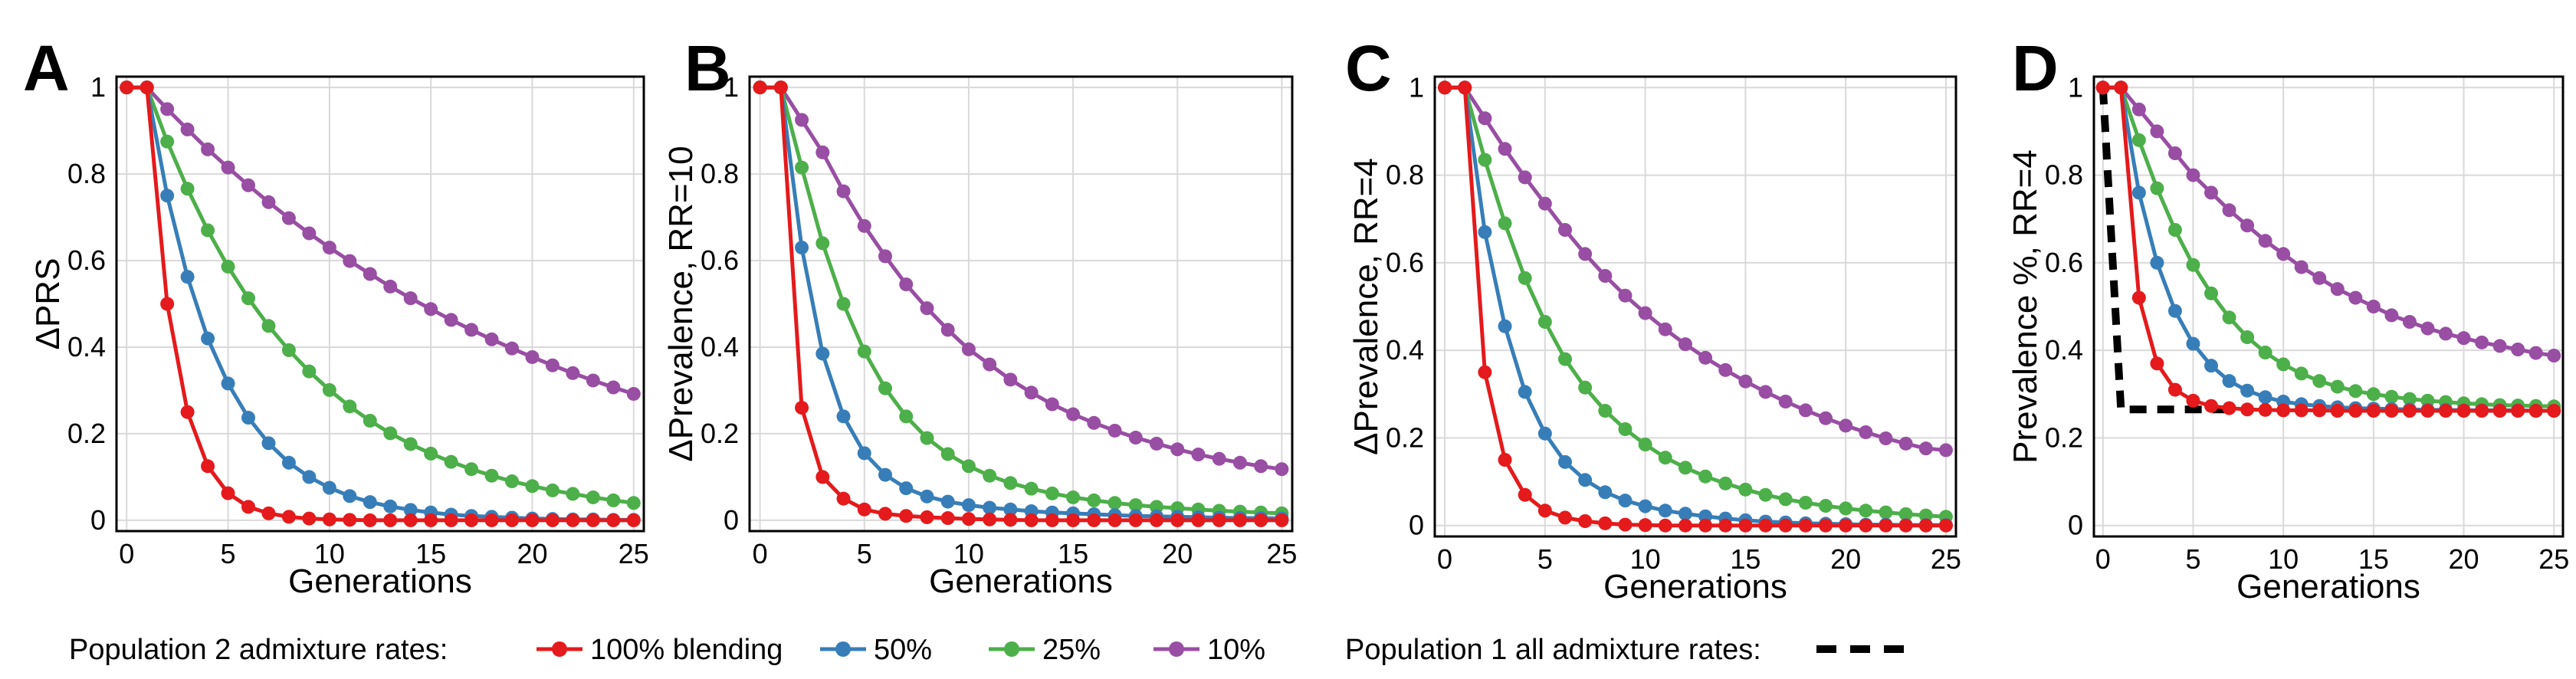  What do you see at coordinates (864, 553) in the screenshot?
I see `x-tick-label: 5` at bounding box center [864, 553].